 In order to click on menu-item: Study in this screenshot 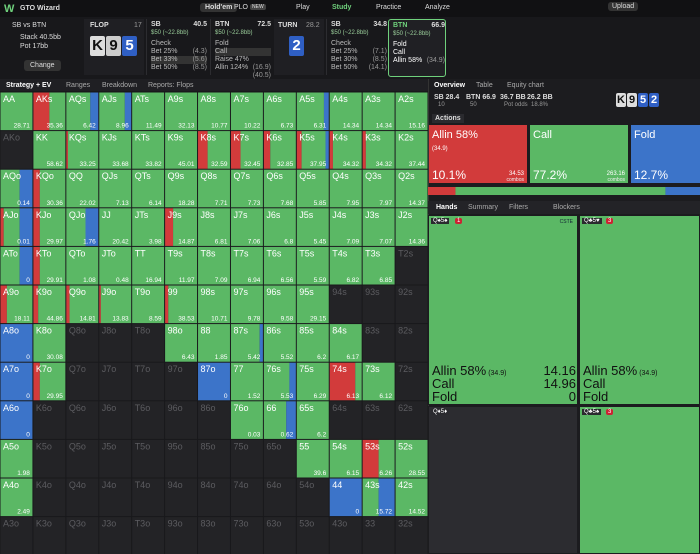, I will do `click(342, 7)`.